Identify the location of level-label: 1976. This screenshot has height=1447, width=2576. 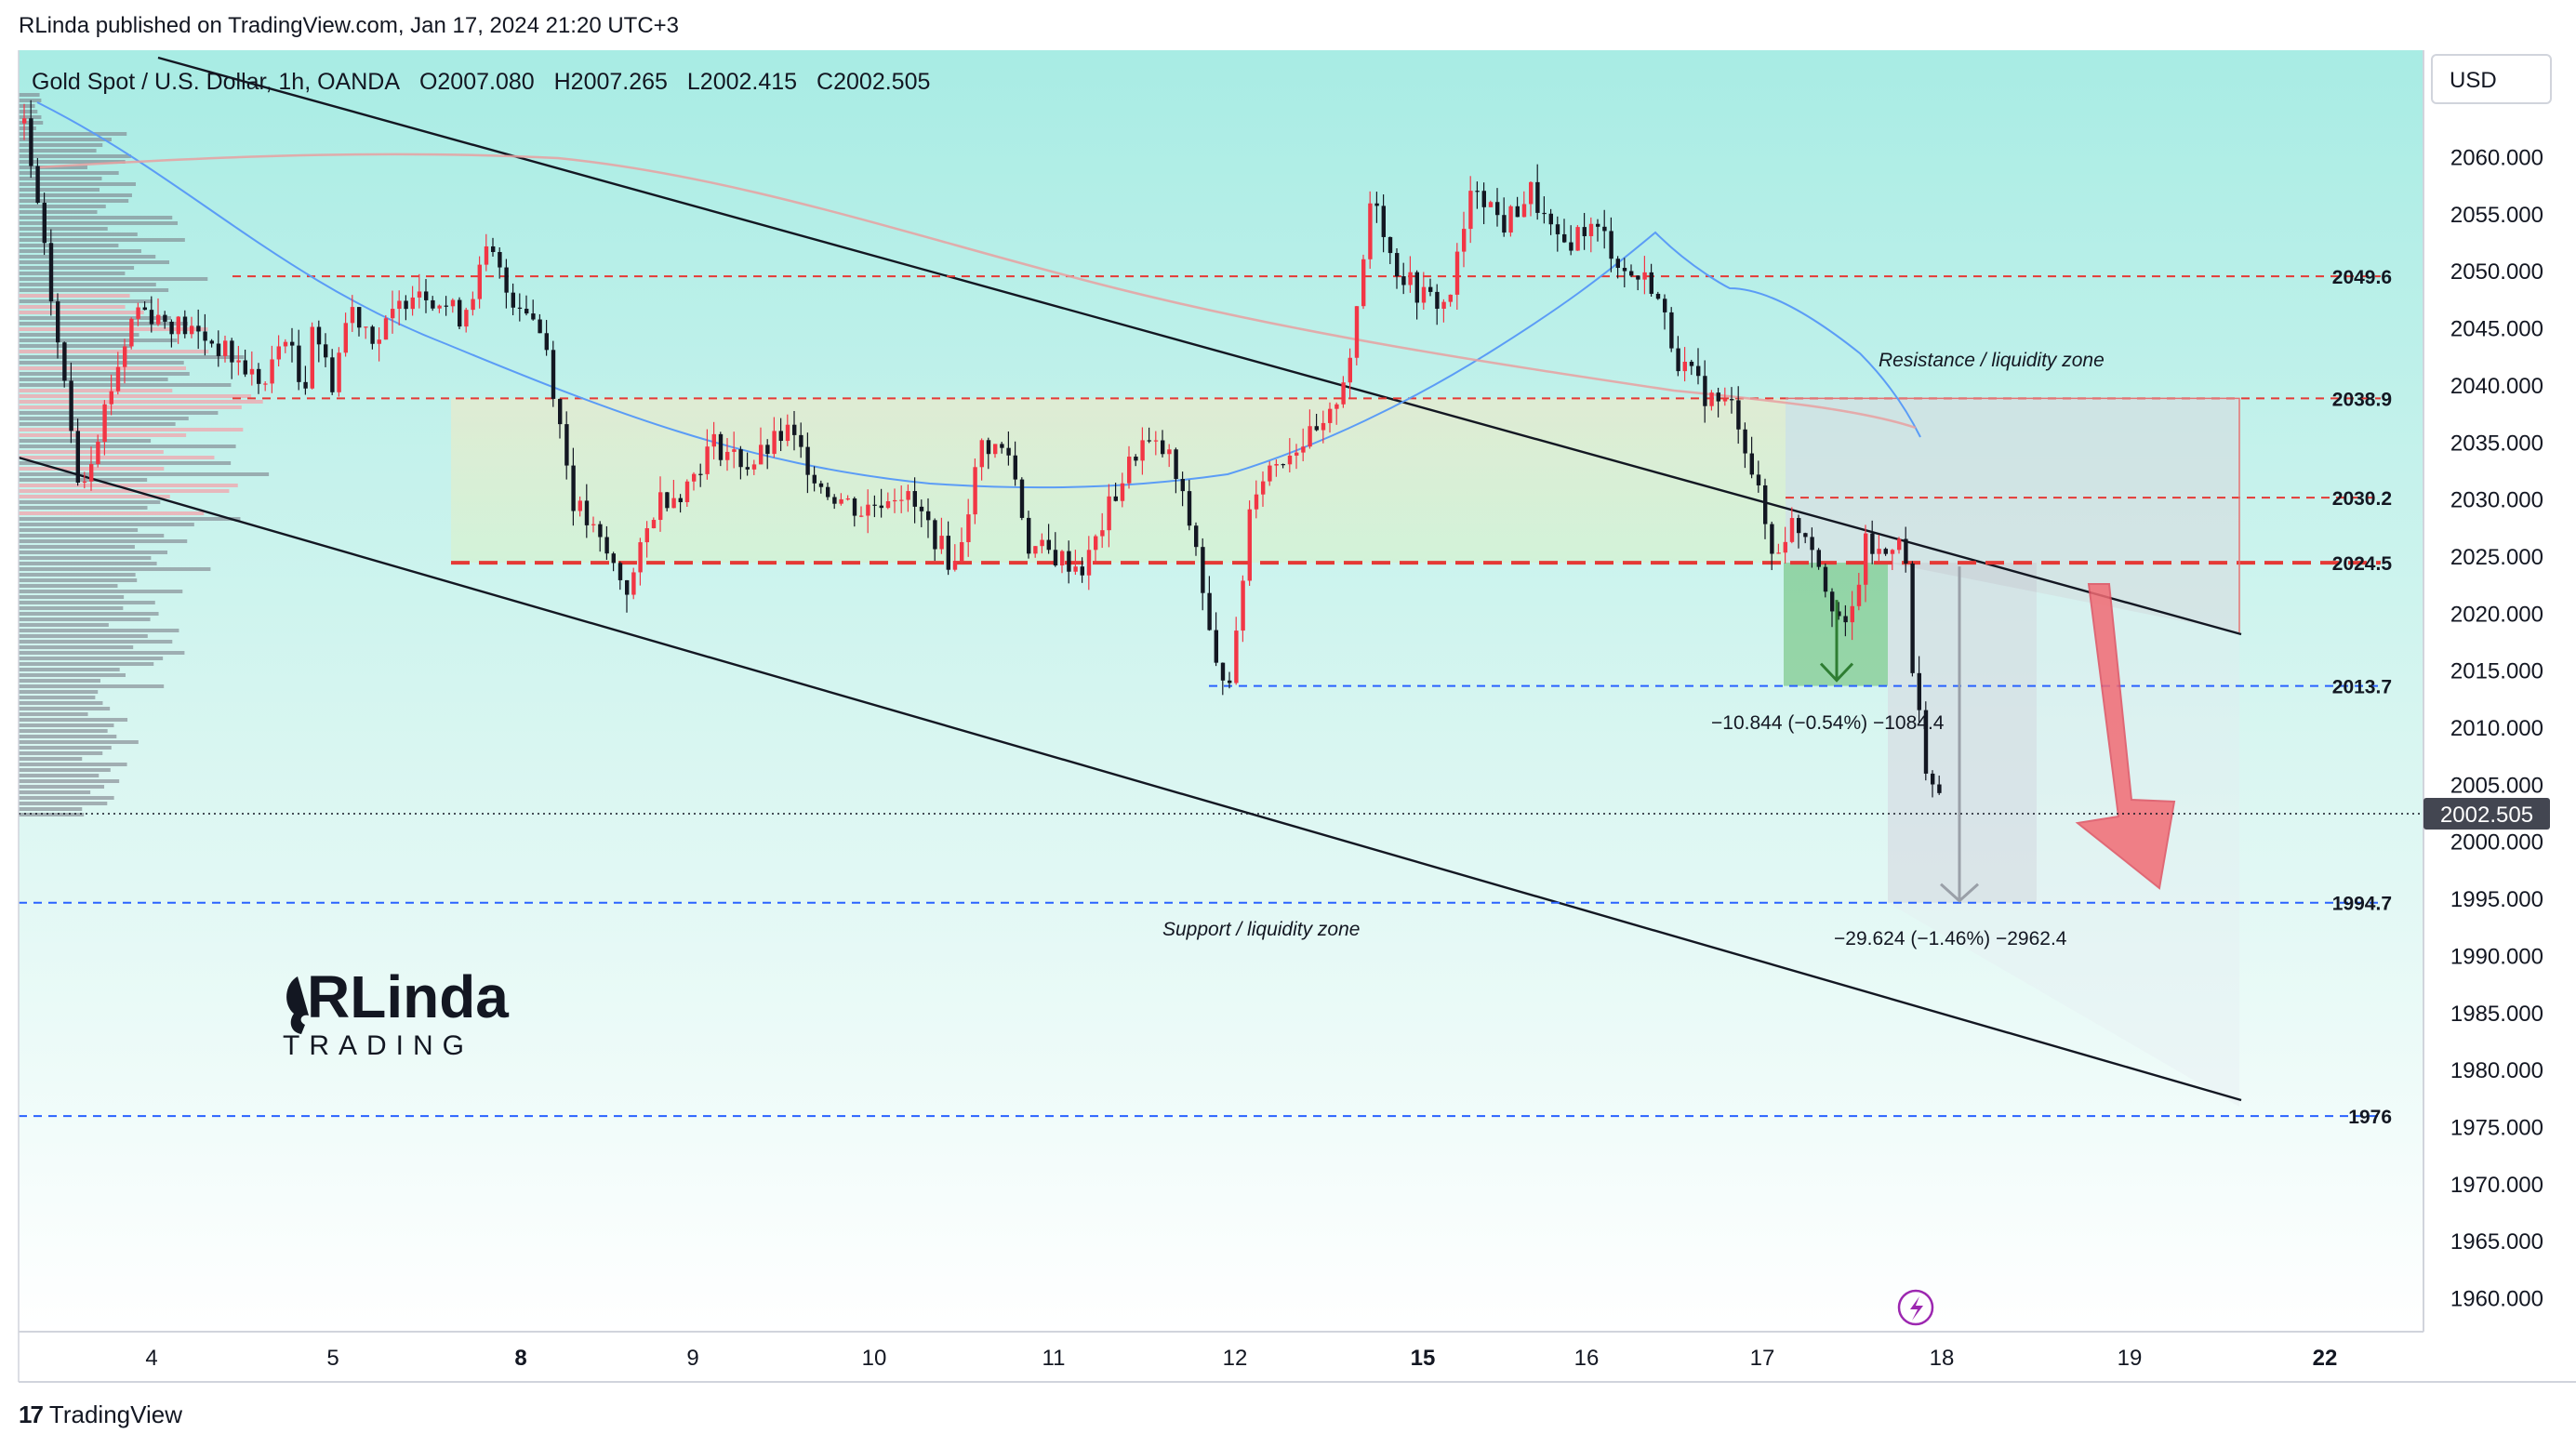
(2370, 1117).